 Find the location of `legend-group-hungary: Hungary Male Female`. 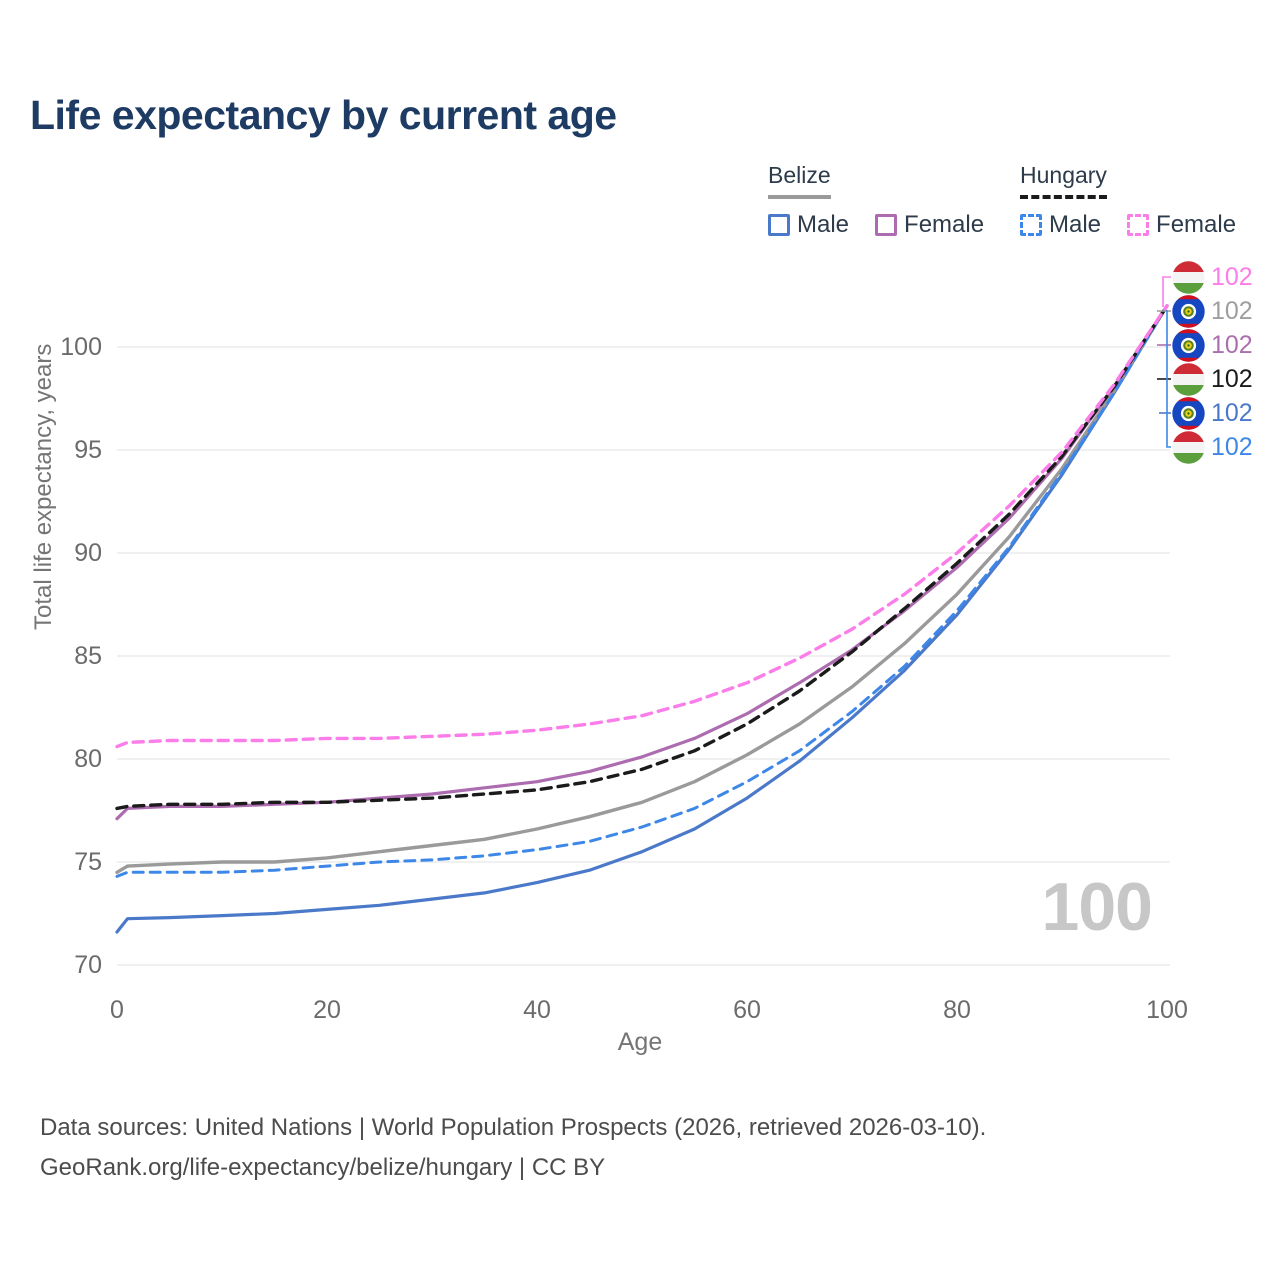

legend-group-hungary: Hungary Male Female is located at coordinates (1128, 200).